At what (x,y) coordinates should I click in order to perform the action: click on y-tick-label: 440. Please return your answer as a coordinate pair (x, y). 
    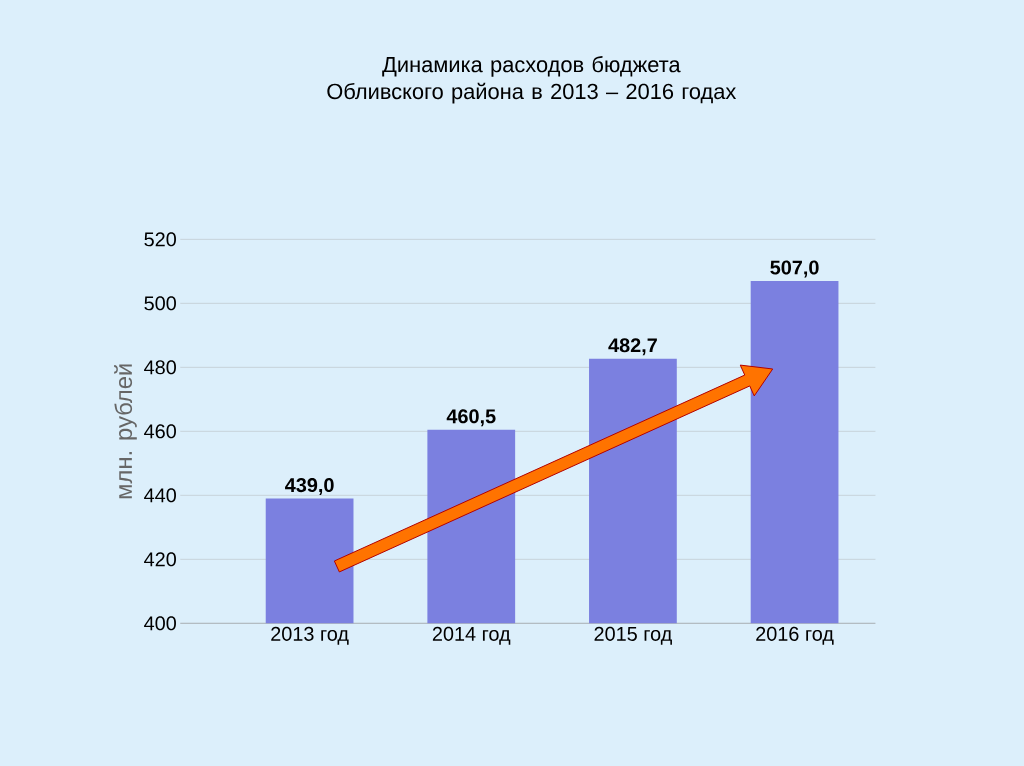
    Looking at the image, I should click on (160, 495).